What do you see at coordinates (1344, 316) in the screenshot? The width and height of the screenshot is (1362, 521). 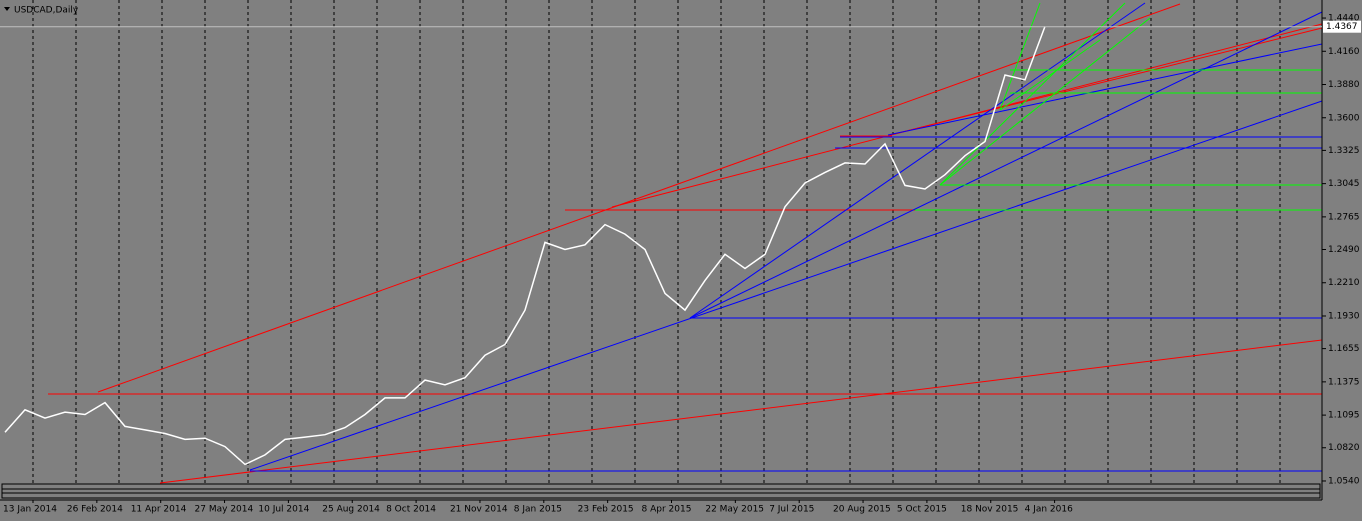 I see `y-tick-label: 1.1930` at bounding box center [1344, 316].